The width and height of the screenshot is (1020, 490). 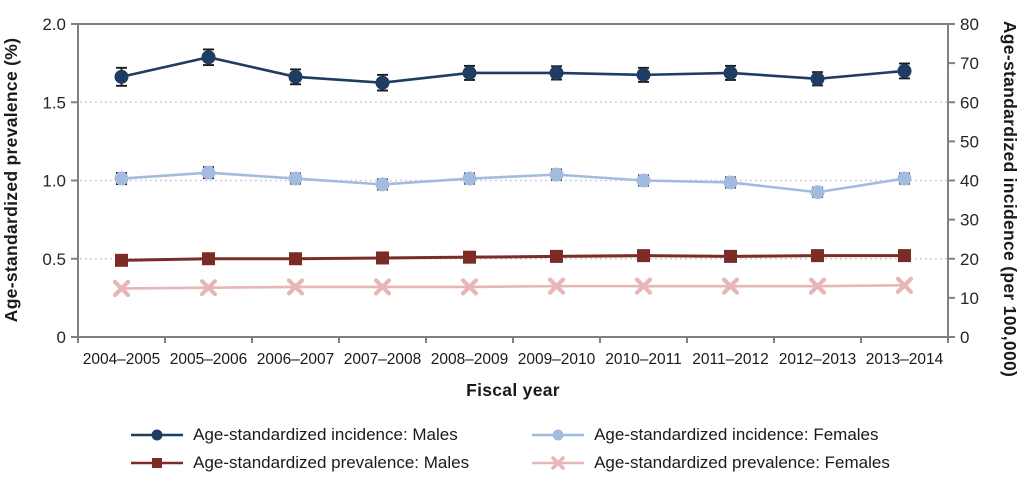 I want to click on right-axis-tick-label: 40, so click(x=969, y=181).